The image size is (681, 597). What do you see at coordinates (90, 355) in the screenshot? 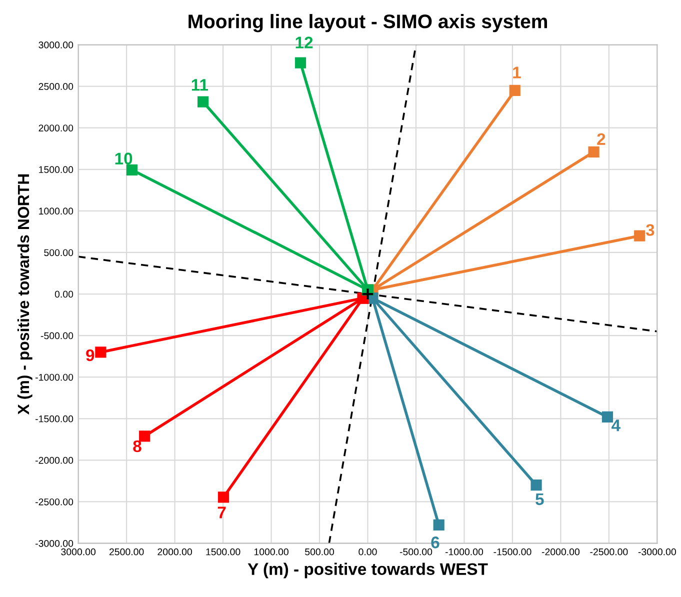
I see `annotation: 9` at bounding box center [90, 355].